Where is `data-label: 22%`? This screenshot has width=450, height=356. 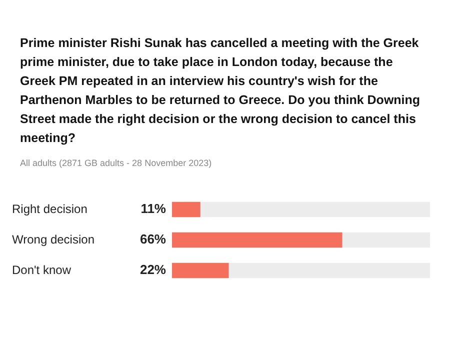 data-label: 22% is located at coordinates (153, 270).